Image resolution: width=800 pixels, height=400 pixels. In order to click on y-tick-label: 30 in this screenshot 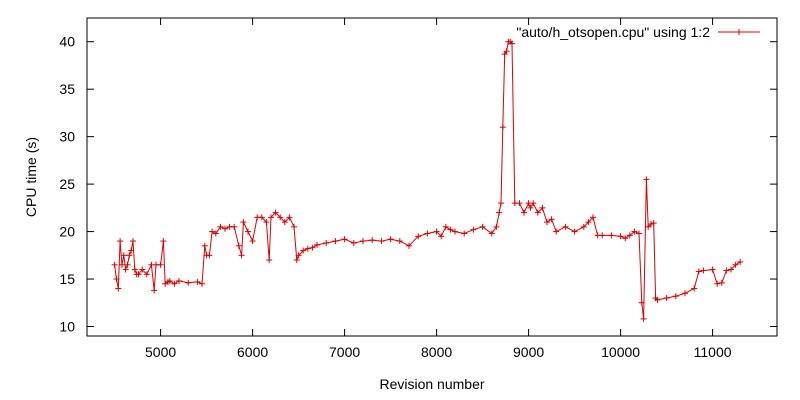, I will do `click(67, 137)`.